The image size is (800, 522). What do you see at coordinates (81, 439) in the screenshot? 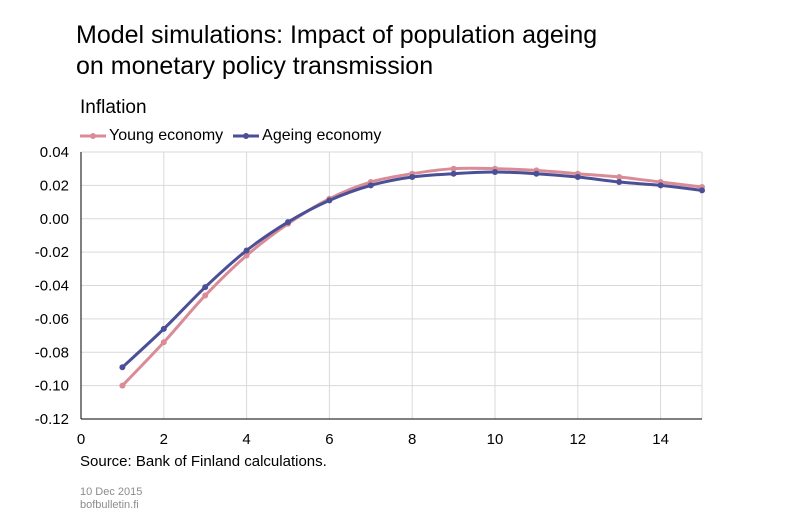
I see `x-tick-label: 0` at bounding box center [81, 439].